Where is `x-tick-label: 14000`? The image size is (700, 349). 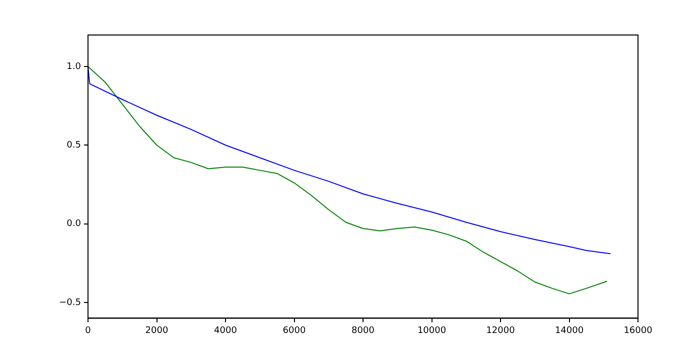
x-tick-label: 14000 is located at coordinates (569, 331).